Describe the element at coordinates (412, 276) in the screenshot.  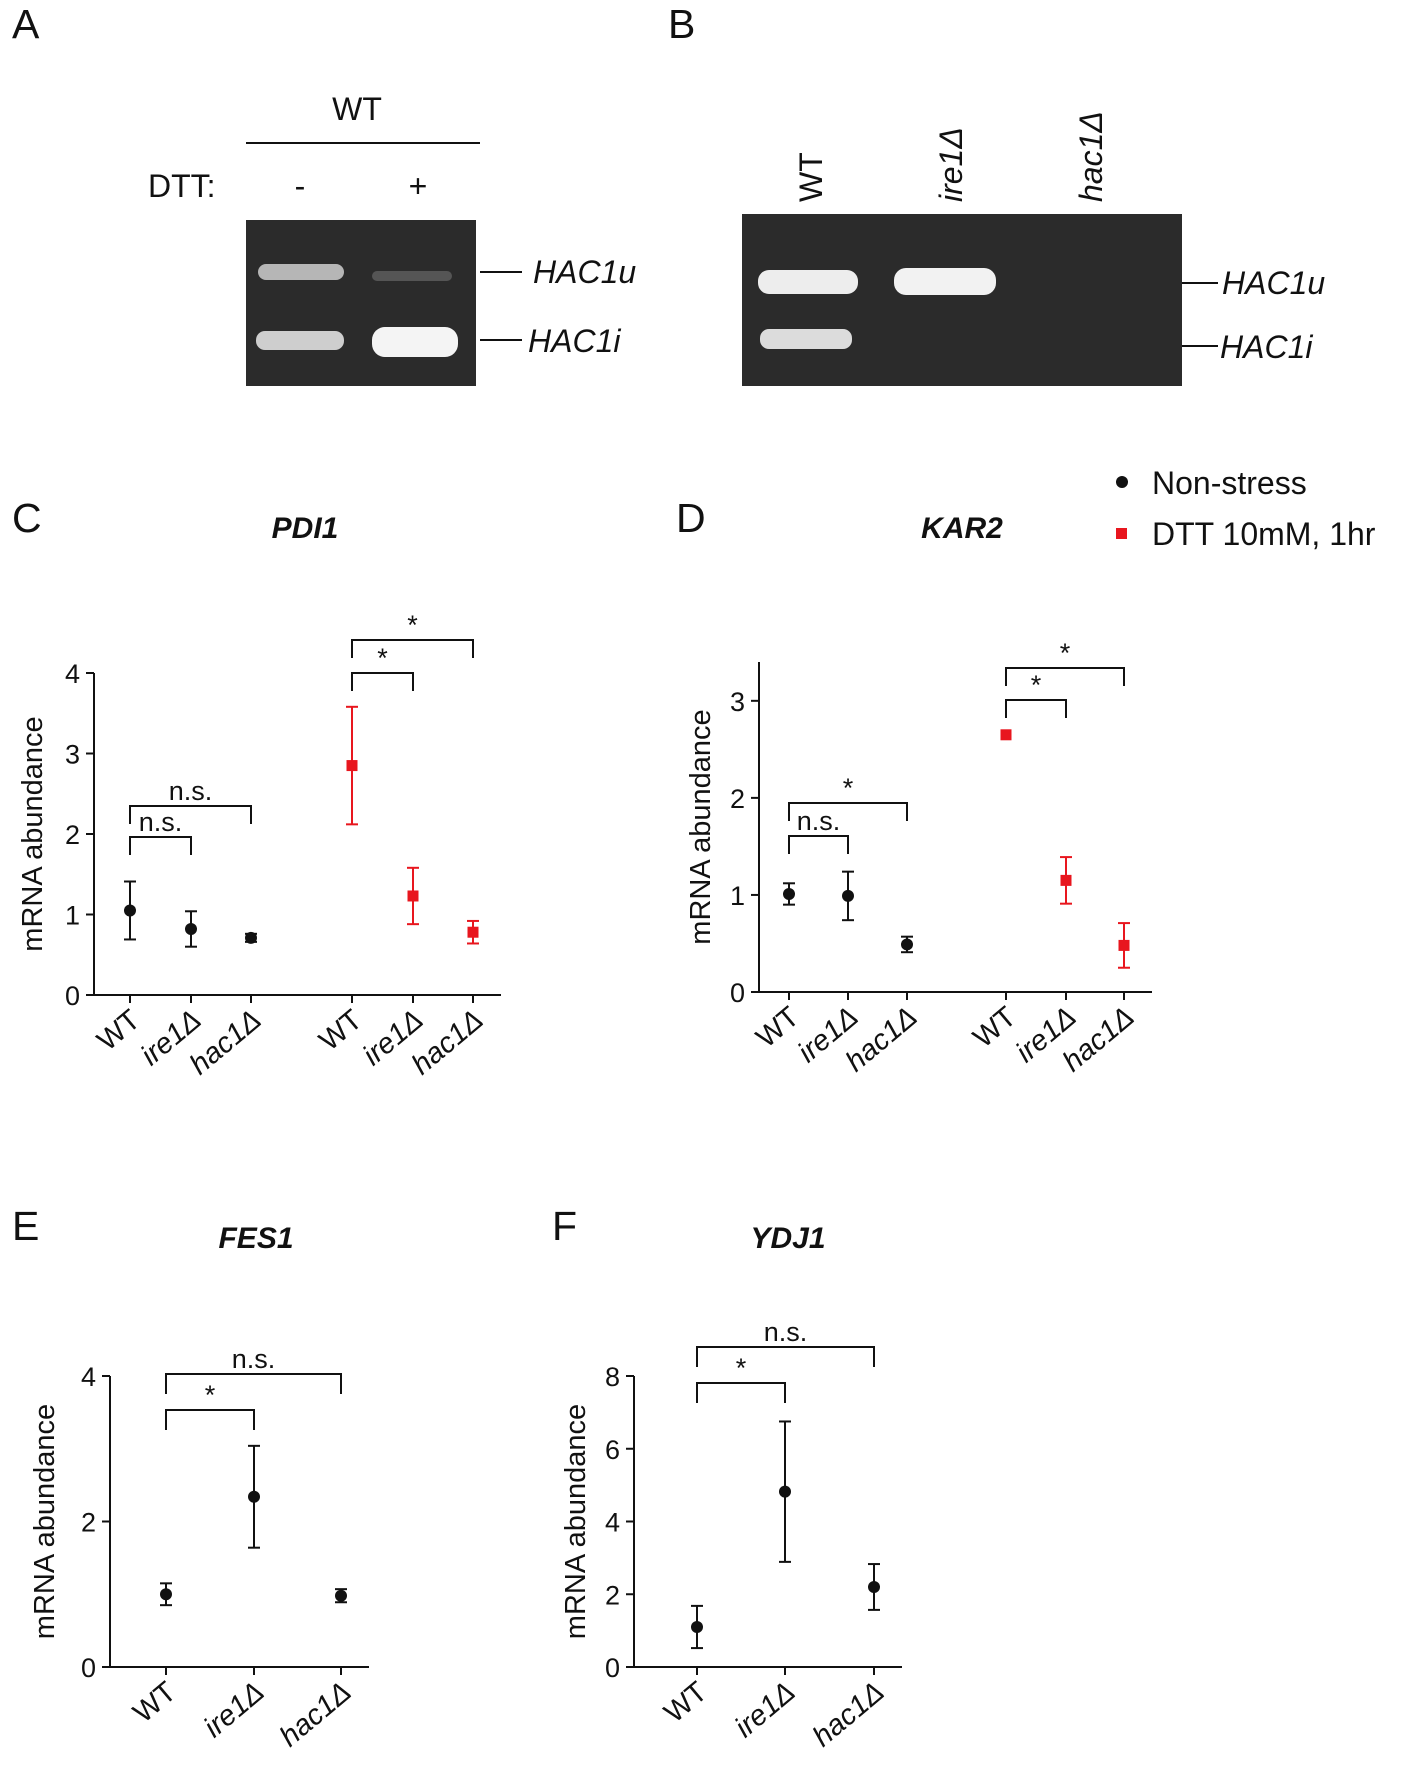
I see `gel-a-band-hac1u-plus` at that location.